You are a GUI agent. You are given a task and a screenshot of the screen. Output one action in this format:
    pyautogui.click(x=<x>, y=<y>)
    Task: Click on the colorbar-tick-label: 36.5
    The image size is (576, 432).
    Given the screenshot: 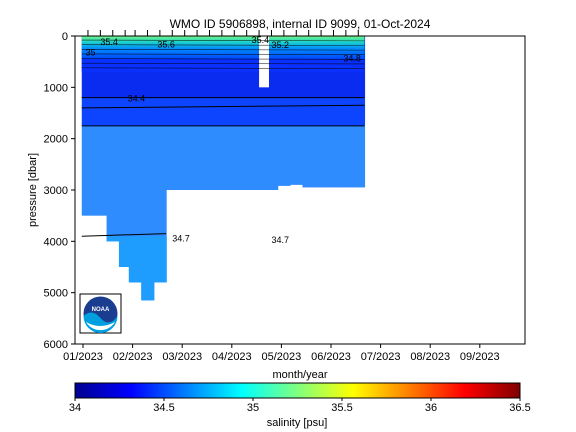 What is the action you would take?
    pyautogui.click(x=519, y=408)
    